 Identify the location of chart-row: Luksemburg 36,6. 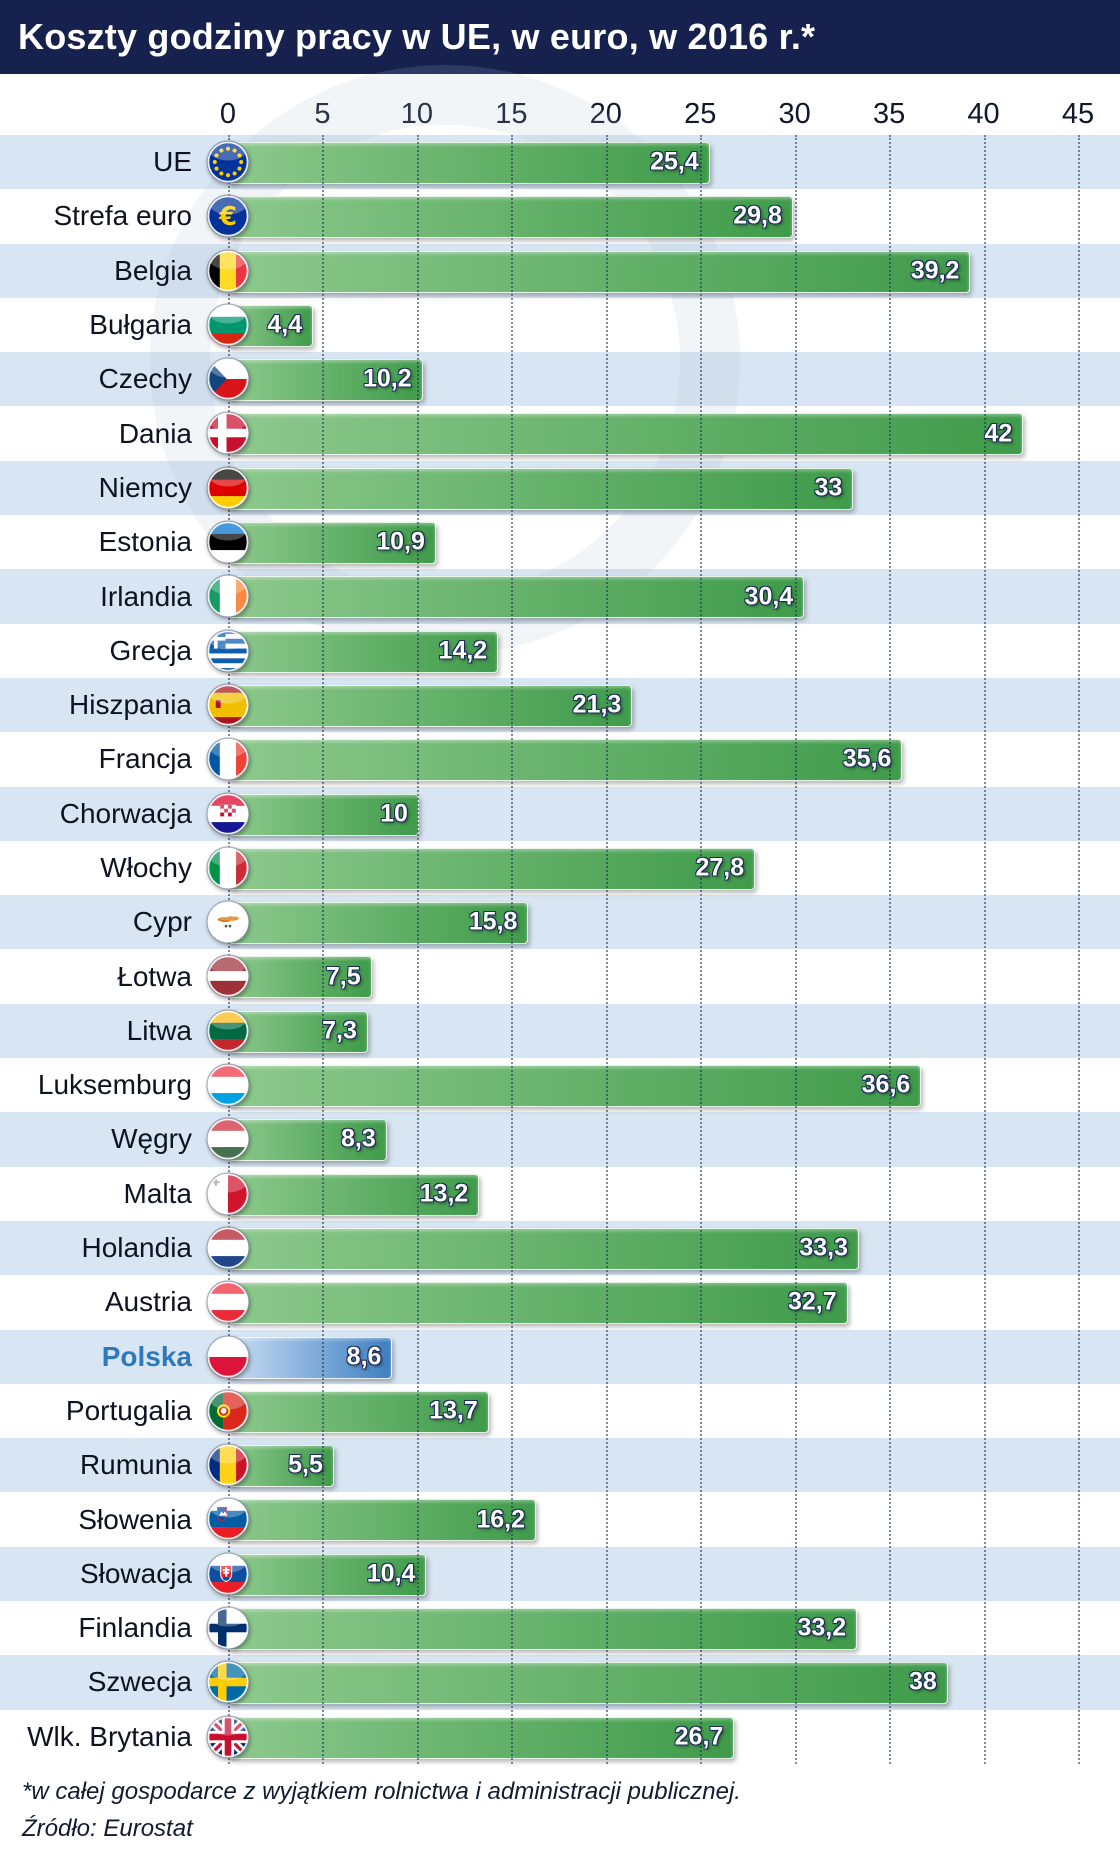
(560, 1085).